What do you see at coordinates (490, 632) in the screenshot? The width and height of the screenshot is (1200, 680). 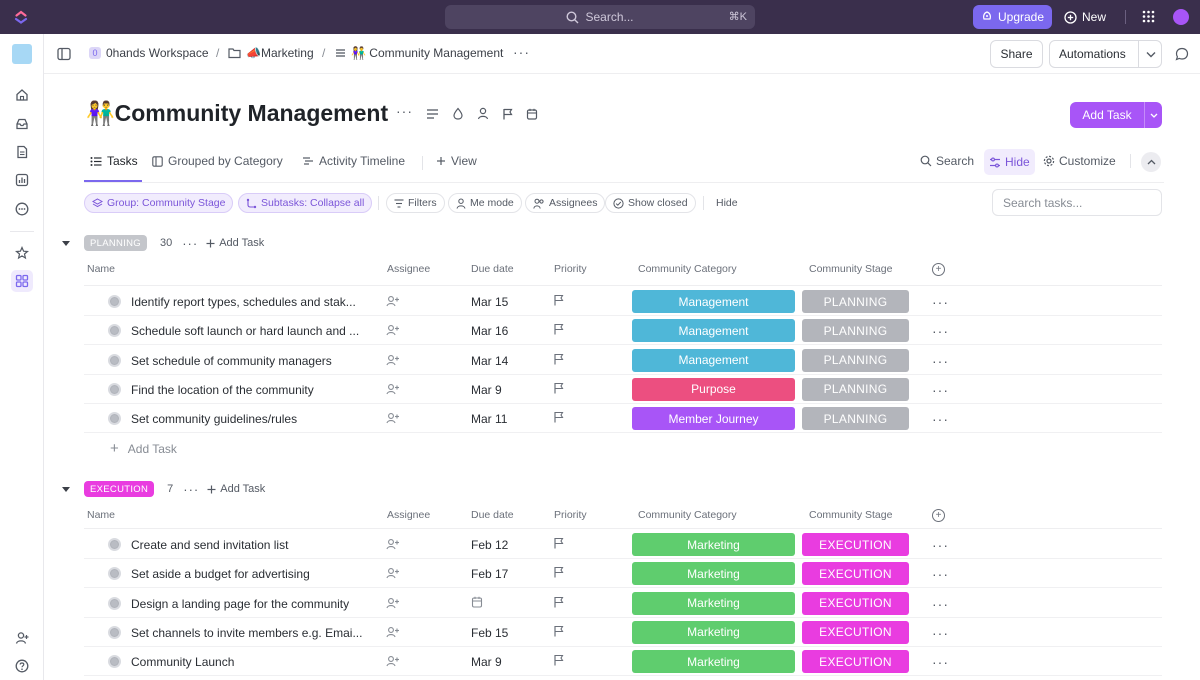 I see `due-date: Feb 15` at bounding box center [490, 632].